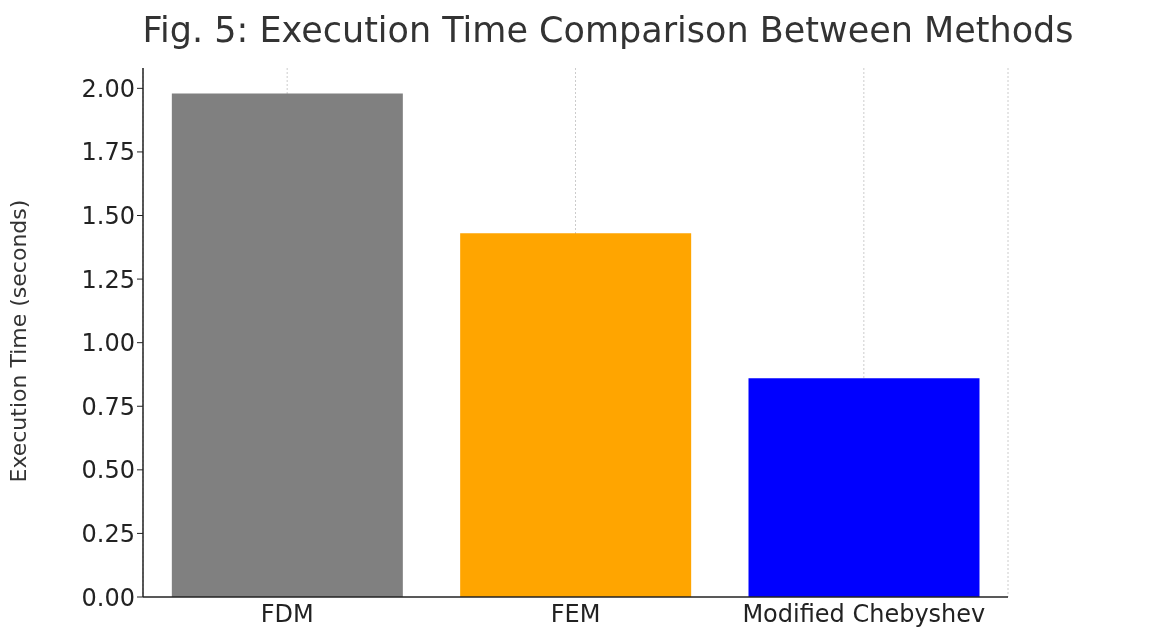 This screenshot has height=641, width=1156. Describe the element at coordinates (108, 597) in the screenshot. I see `y-tick-label: 0.00` at that location.